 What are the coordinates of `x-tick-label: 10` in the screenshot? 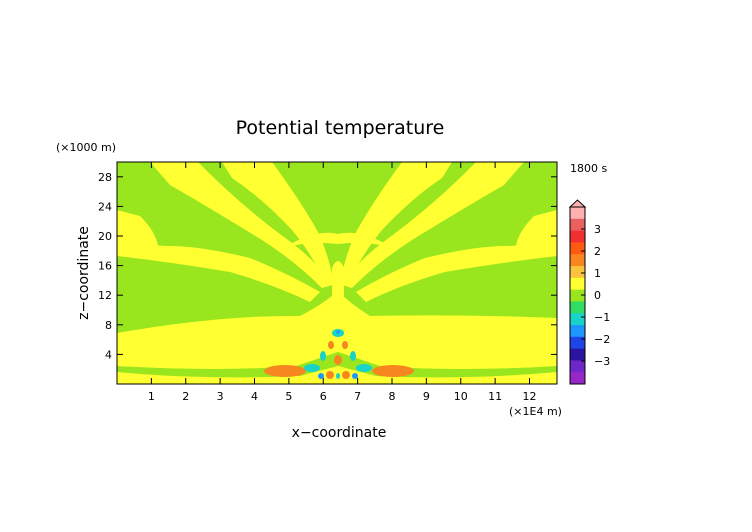 It's located at (461, 396).